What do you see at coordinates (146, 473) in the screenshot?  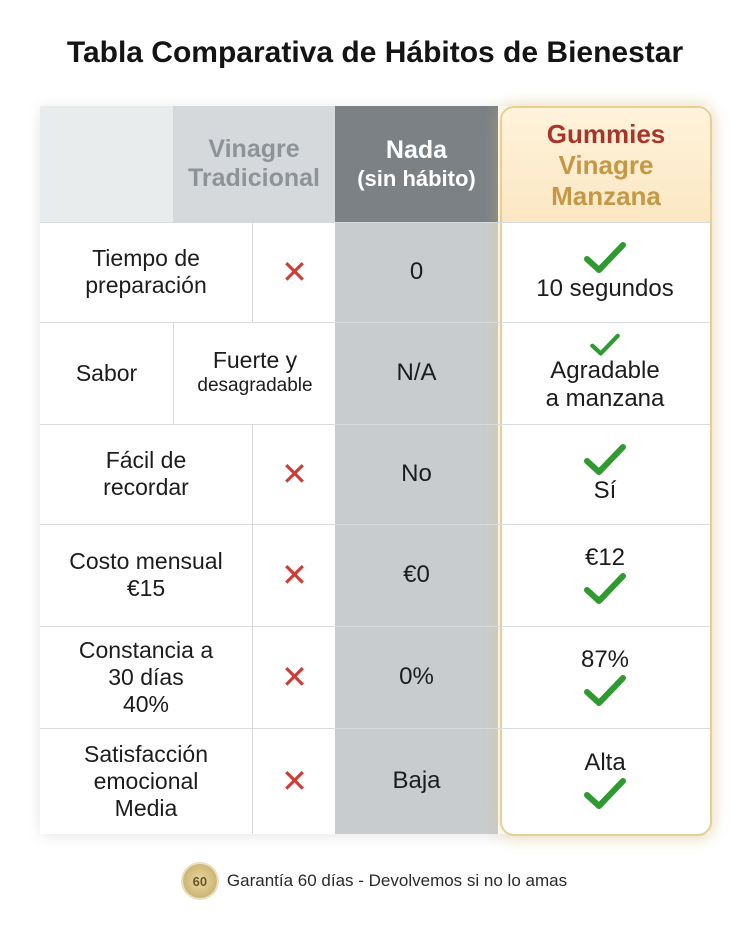 I see `row-label: Fácil de recordar` at bounding box center [146, 473].